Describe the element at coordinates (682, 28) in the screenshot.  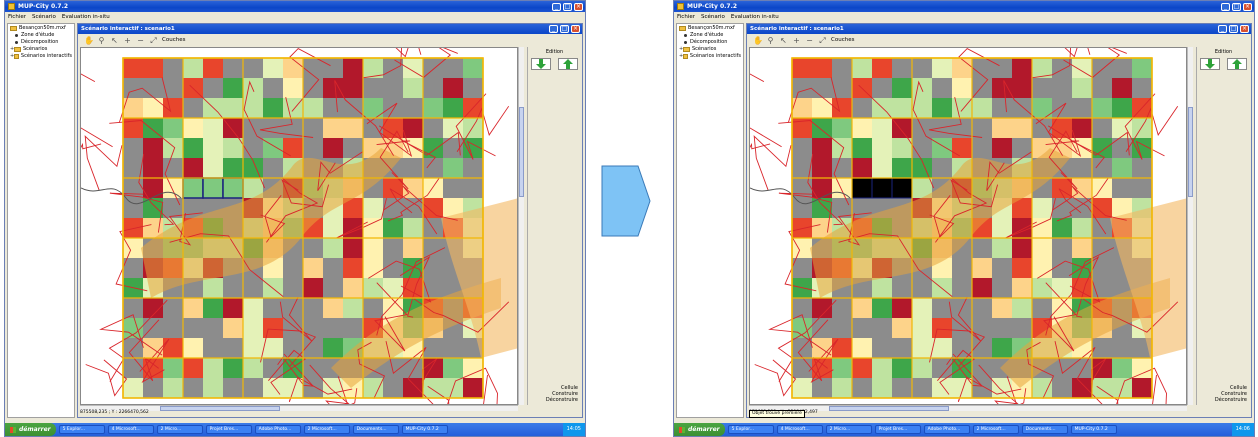
I see `folder-icon` at that location.